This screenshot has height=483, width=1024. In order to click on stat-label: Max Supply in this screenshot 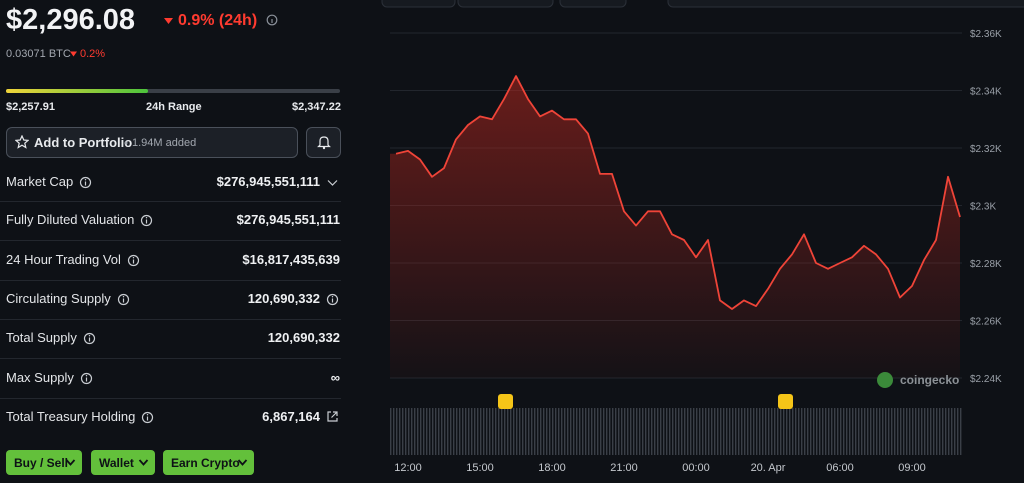, I will do `click(40, 377)`.